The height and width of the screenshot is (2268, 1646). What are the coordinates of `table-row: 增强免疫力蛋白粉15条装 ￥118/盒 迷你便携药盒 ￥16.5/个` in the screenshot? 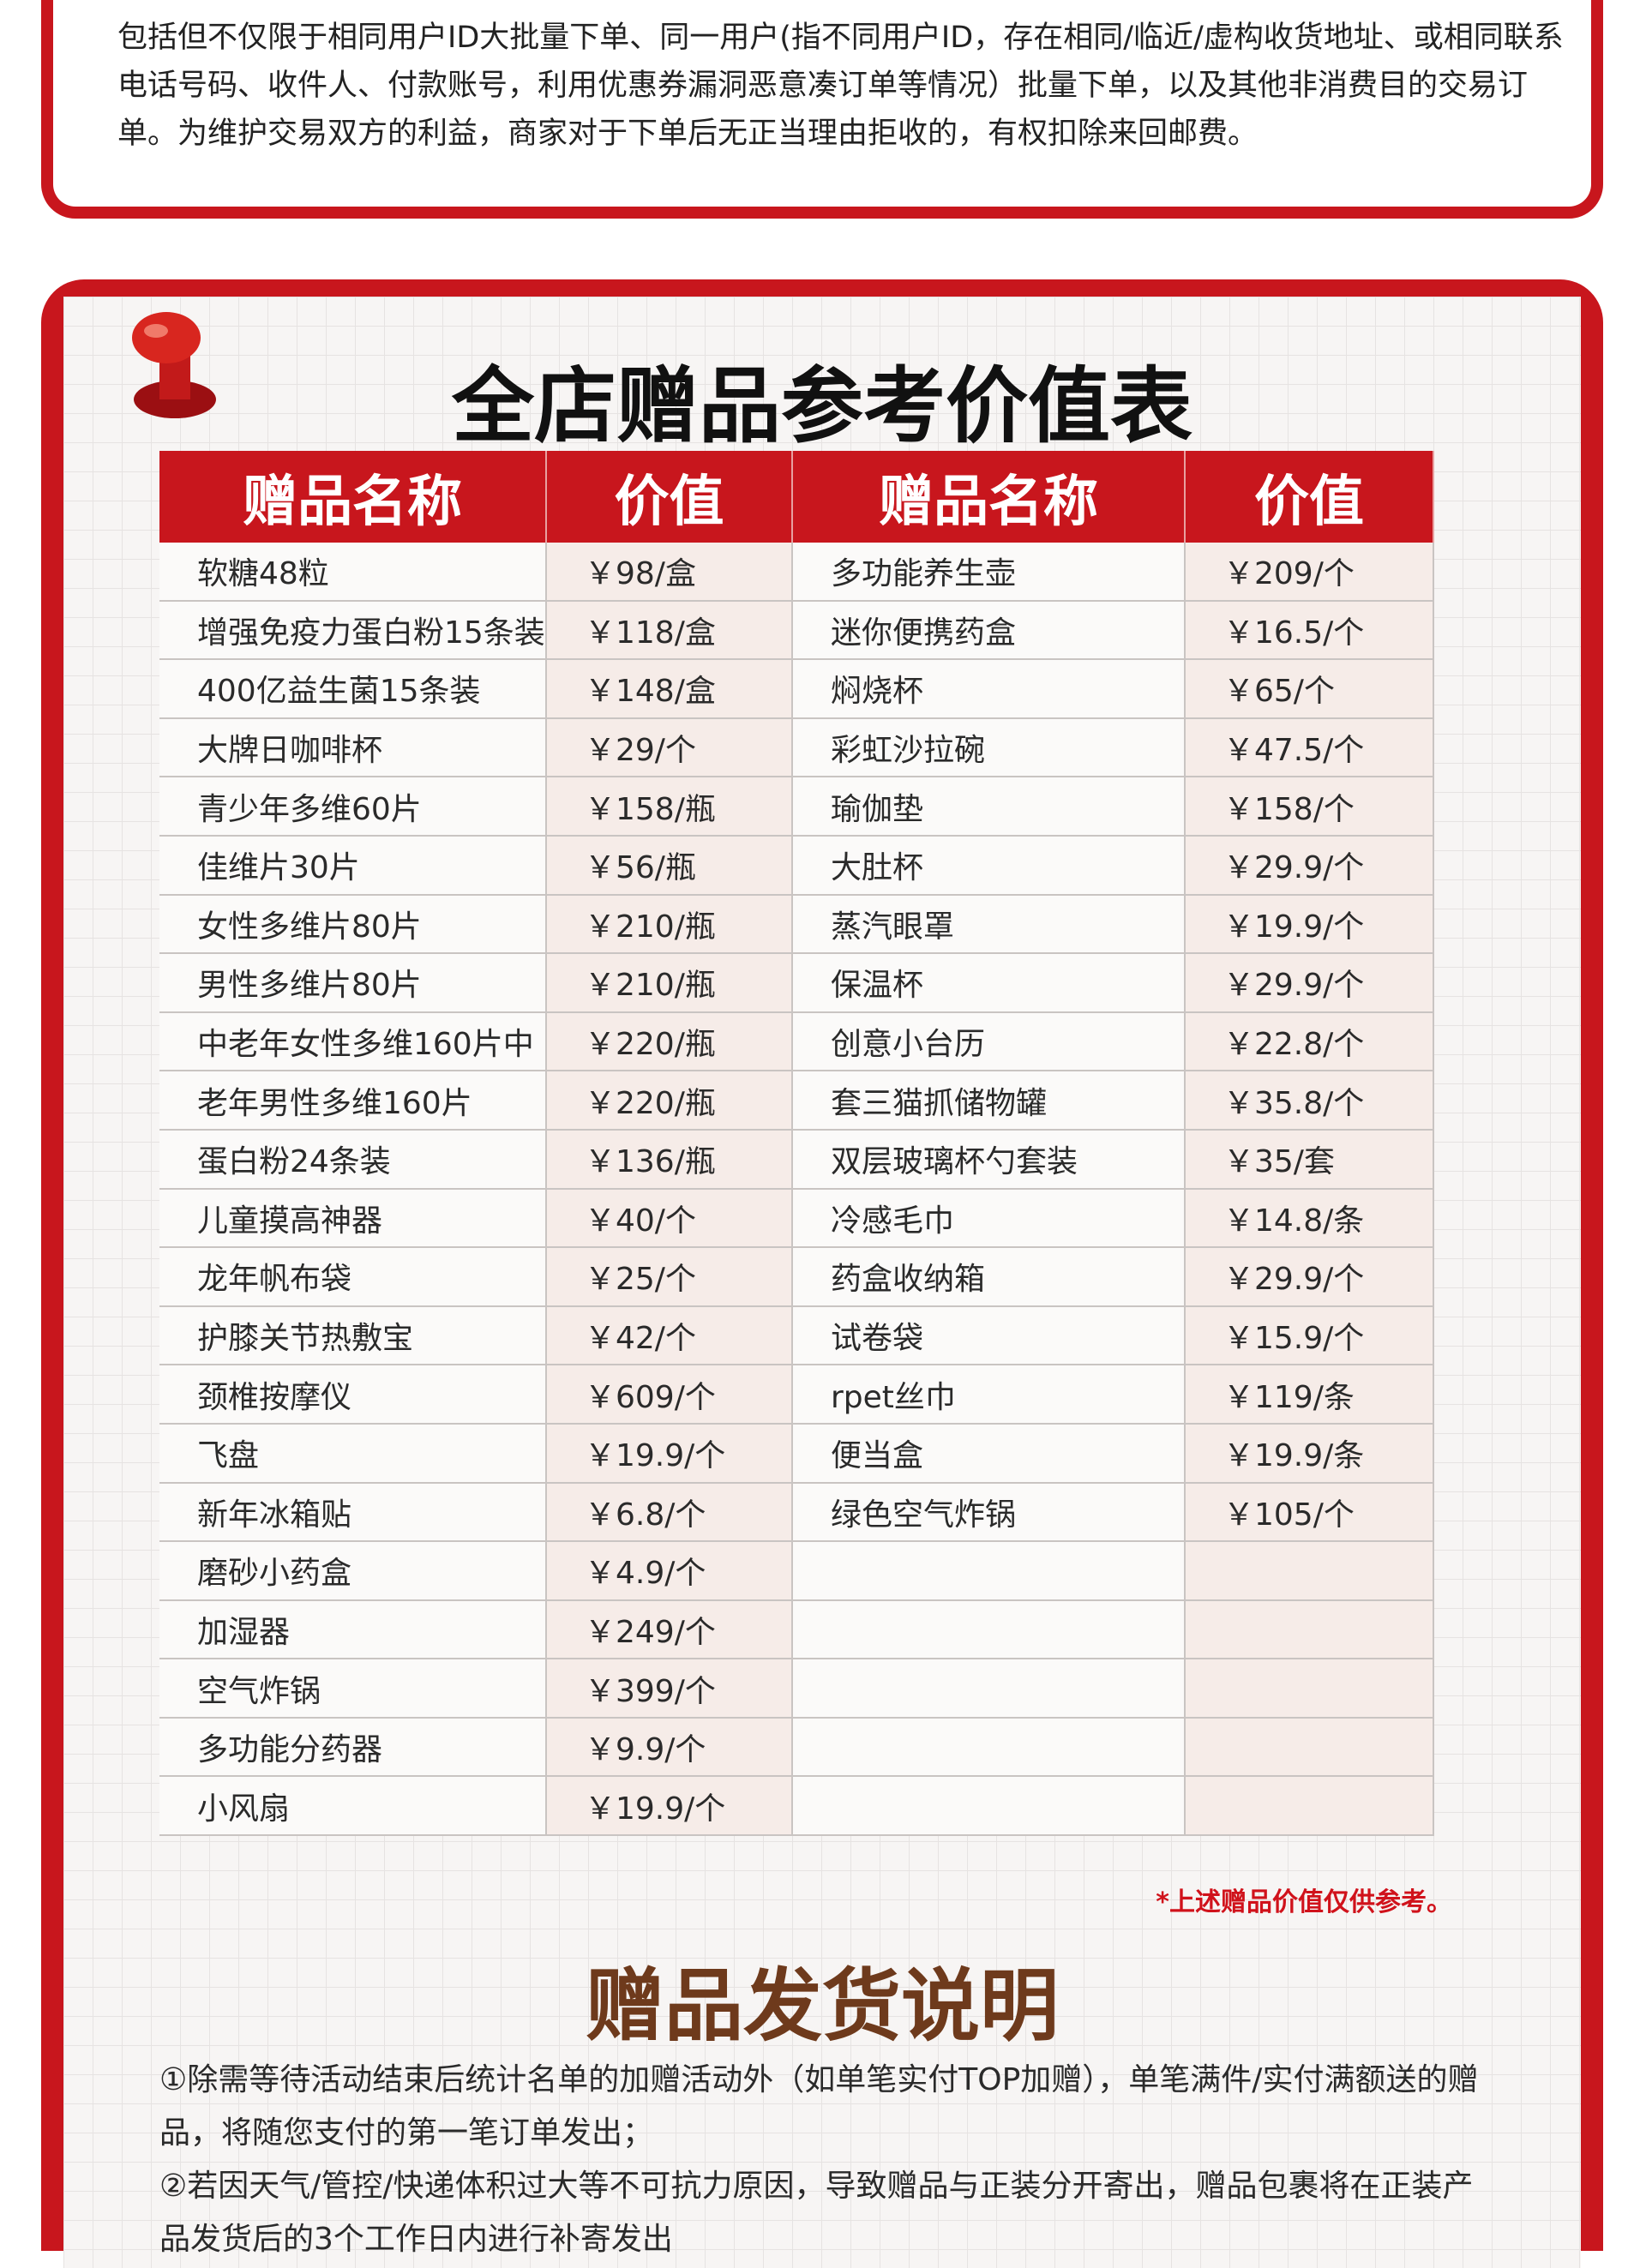 It's located at (796, 631).